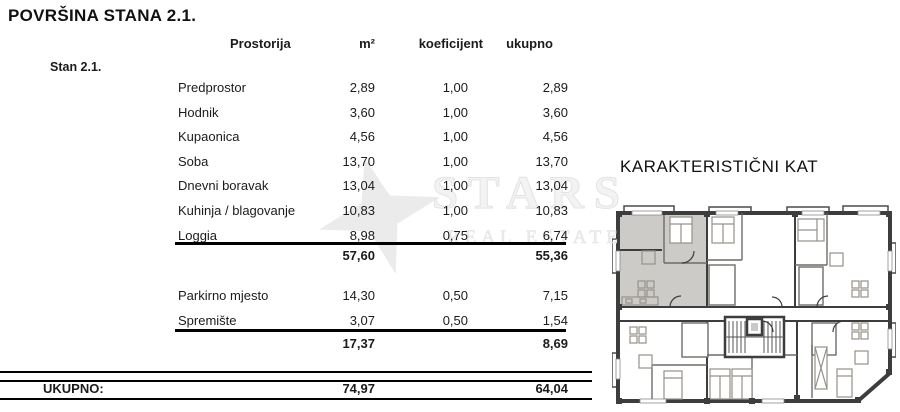 This screenshot has width=900, height=412. What do you see at coordinates (367, 43) in the screenshot?
I see `col-header-m2: m²` at bounding box center [367, 43].